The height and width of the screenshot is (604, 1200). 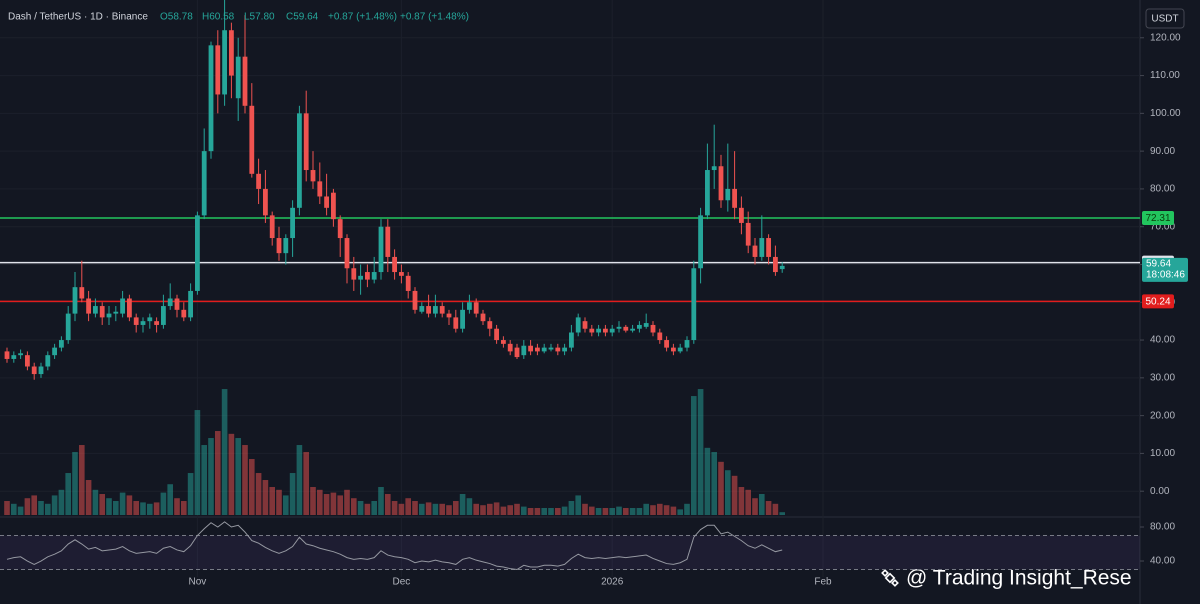 I want to click on ohlc-label: C59.64, so click(x=302, y=17).